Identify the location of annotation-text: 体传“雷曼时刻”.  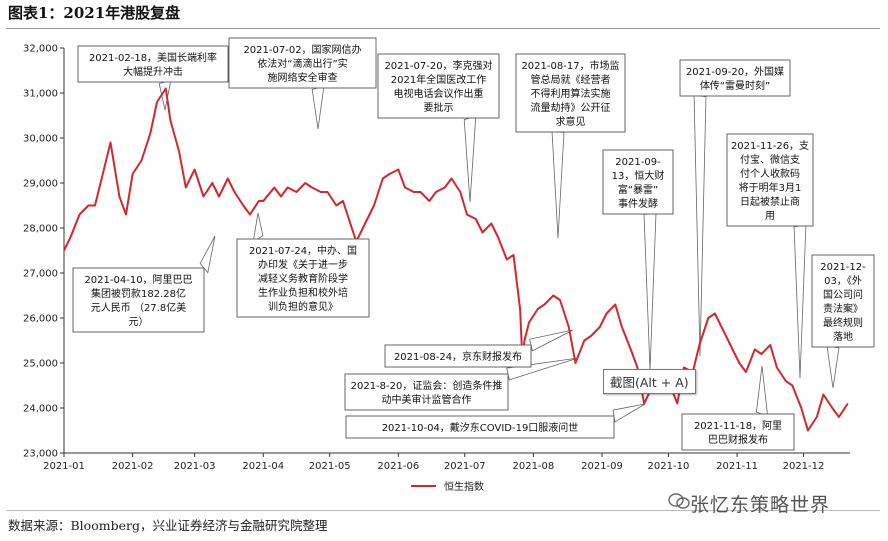
(735, 85).